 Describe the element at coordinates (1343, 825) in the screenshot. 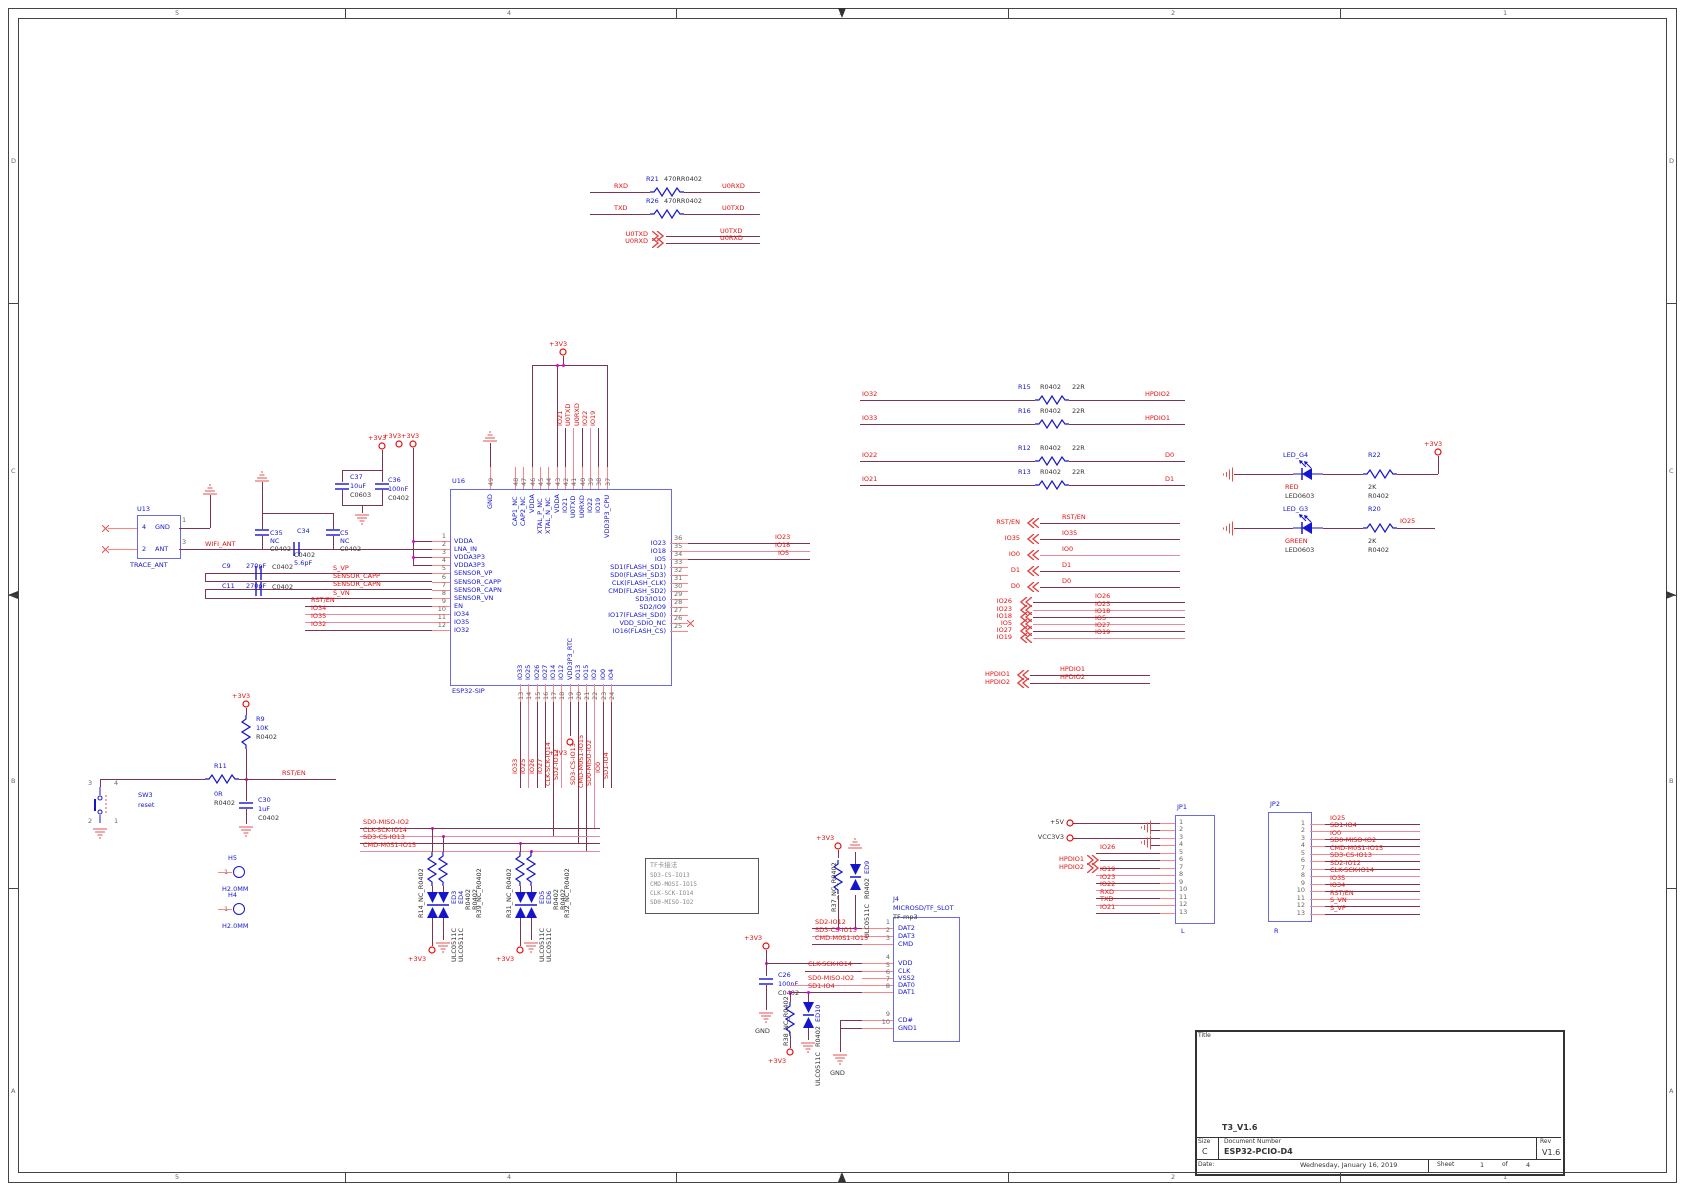

I see `net-label: SD1-IO4` at that location.